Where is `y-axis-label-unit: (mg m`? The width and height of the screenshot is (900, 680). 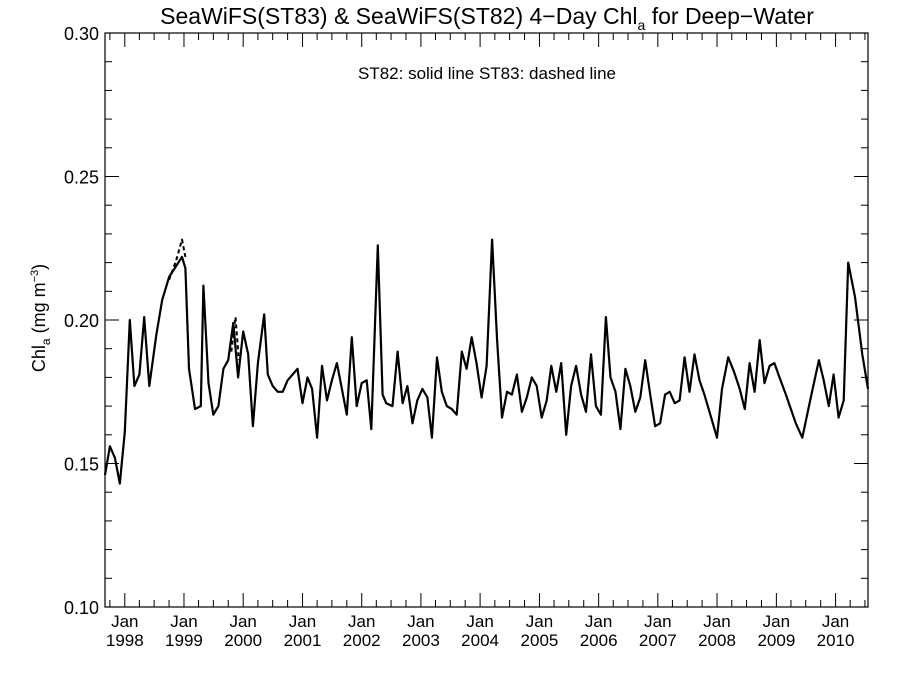 y-axis-label-unit: (mg m is located at coordinates (39, 310).